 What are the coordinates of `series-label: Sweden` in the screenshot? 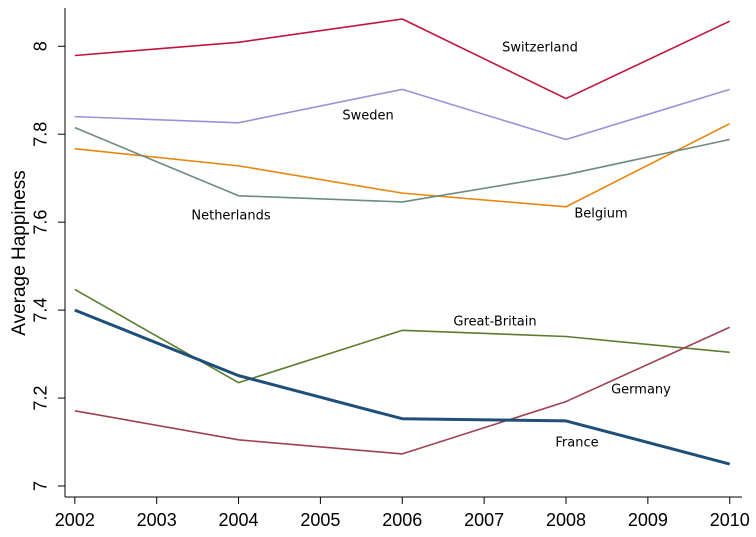 It's located at (367, 116).